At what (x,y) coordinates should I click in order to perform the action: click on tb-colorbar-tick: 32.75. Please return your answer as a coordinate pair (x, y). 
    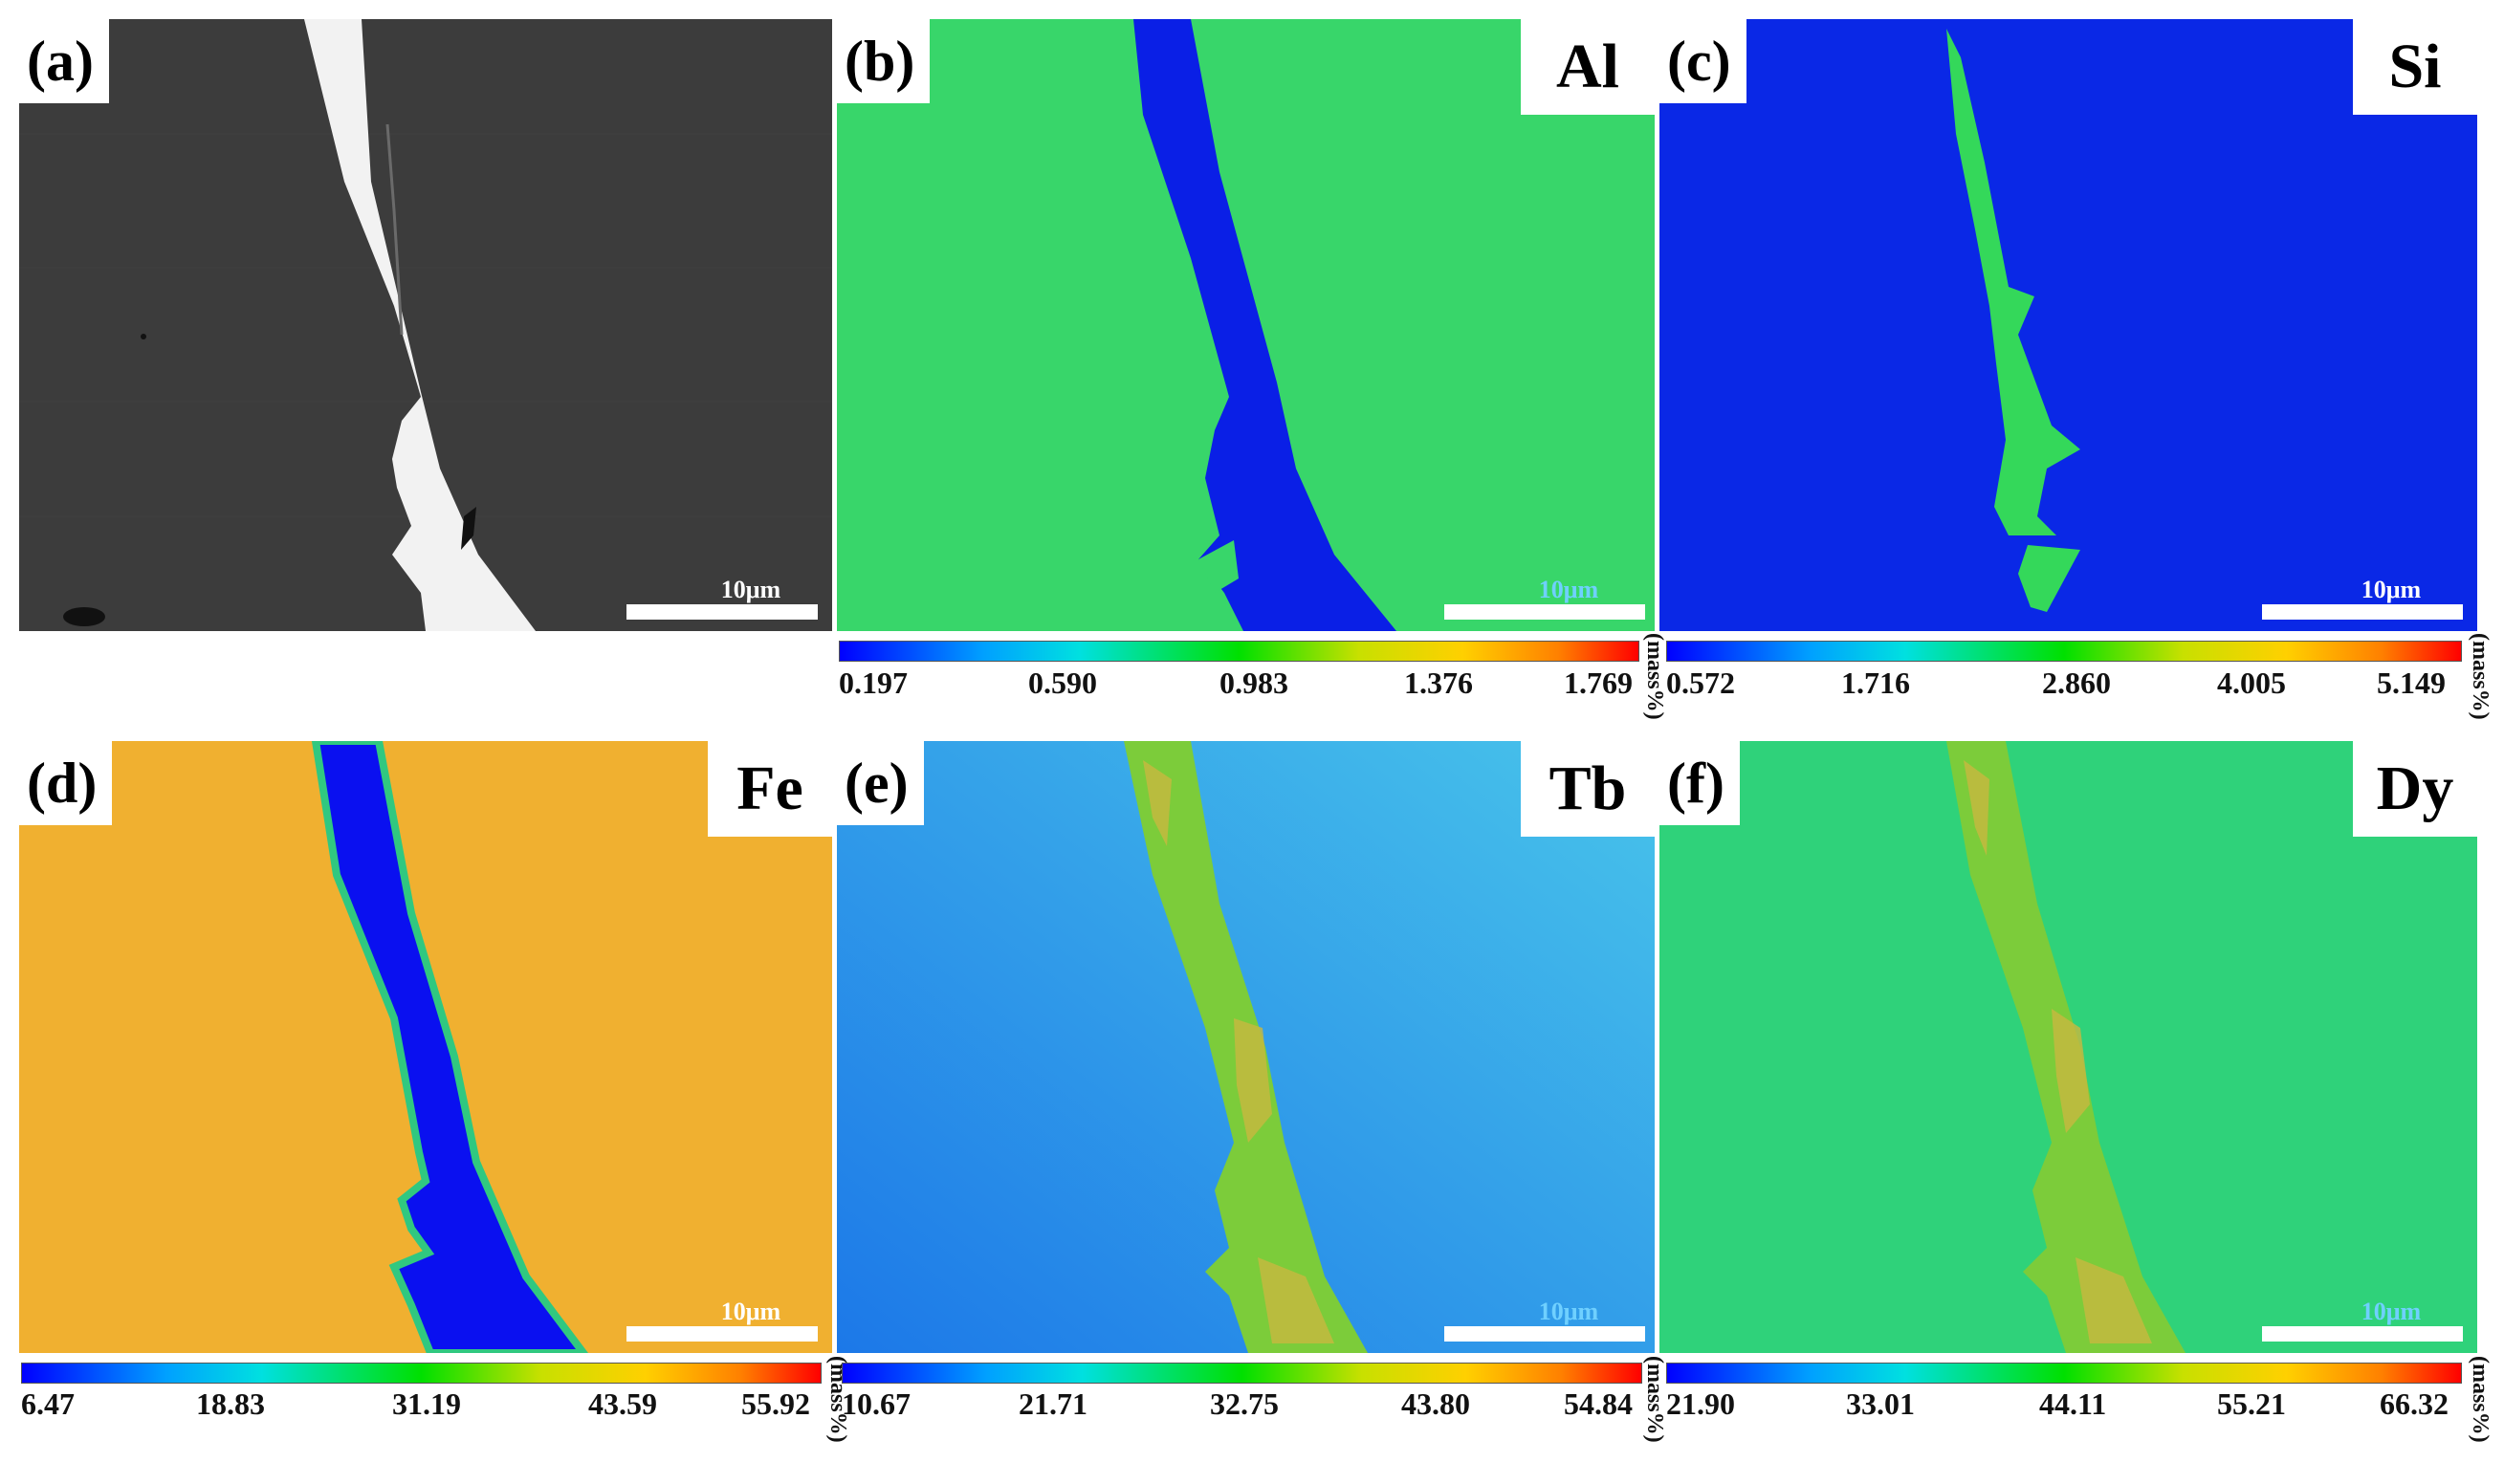
    Looking at the image, I should click on (1244, 1403).